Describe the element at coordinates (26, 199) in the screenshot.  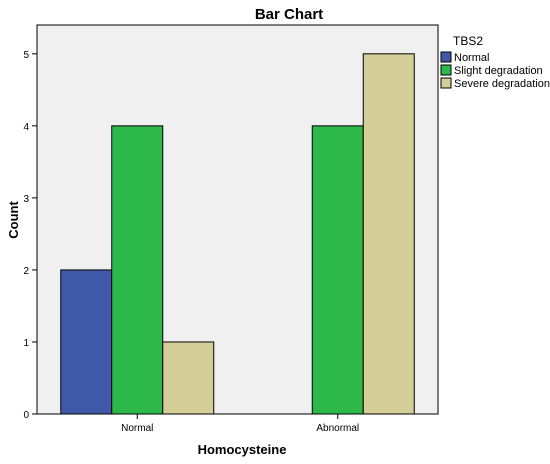
I see `y-tick-label: 3` at that location.